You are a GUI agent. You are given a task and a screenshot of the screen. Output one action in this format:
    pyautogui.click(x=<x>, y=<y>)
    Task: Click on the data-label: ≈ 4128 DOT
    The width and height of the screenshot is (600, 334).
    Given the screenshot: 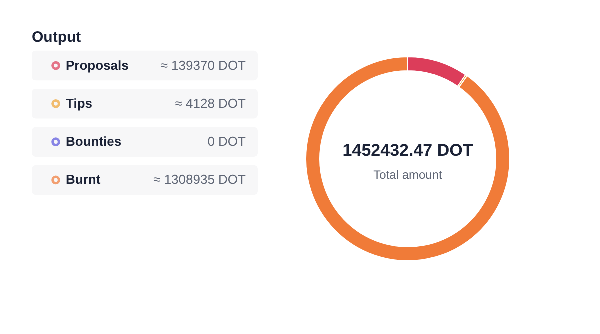 What is the action you would take?
    pyautogui.click(x=210, y=103)
    